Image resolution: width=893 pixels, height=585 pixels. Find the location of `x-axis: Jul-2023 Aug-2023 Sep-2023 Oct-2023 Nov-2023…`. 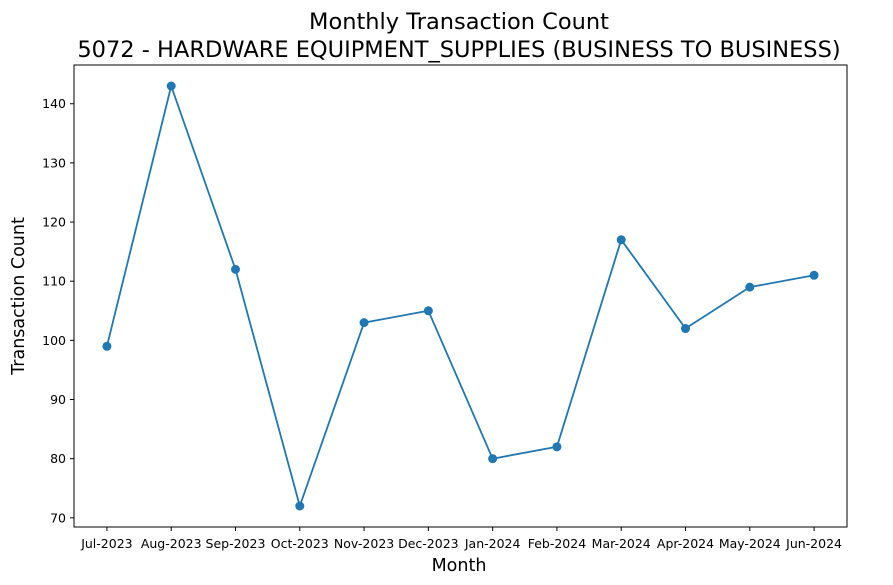

x-axis: Jul-2023 Aug-2023 Sep-2023 Oct-2023 Nov-2023… is located at coordinates (461, 539).